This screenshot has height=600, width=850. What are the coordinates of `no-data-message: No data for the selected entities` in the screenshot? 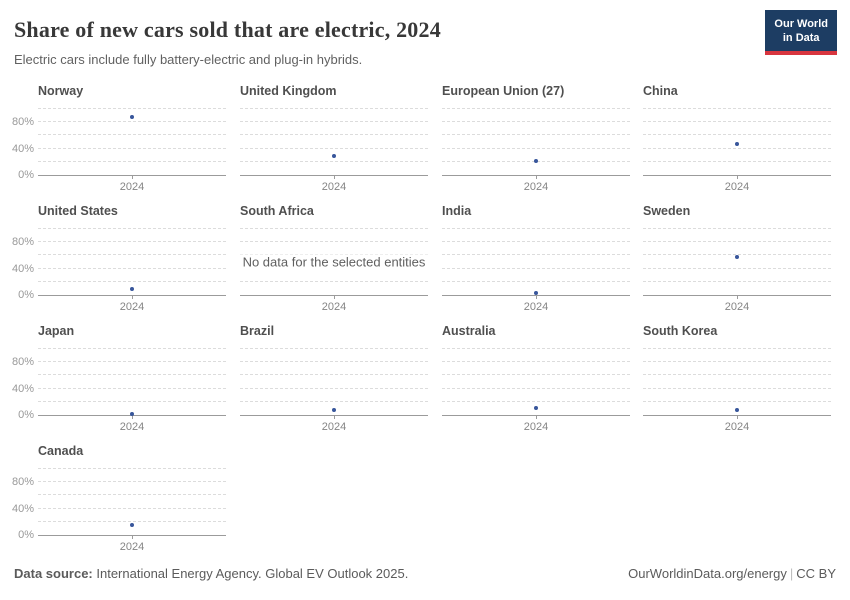 It's located at (334, 262).